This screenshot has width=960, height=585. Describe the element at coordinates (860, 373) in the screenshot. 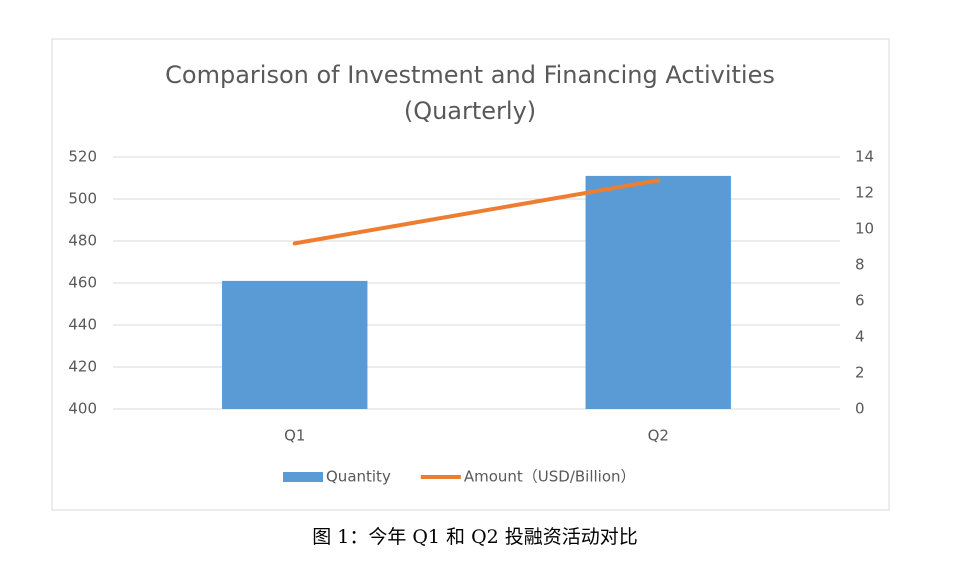

I see `y2-tick-label: 2` at that location.